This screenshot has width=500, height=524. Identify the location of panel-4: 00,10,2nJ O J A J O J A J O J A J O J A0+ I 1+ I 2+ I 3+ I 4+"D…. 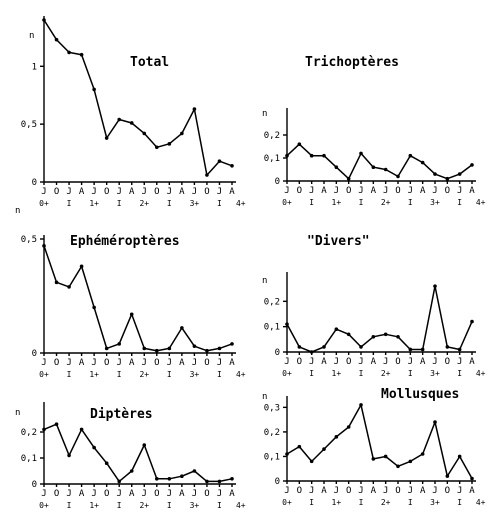
(374, 306).